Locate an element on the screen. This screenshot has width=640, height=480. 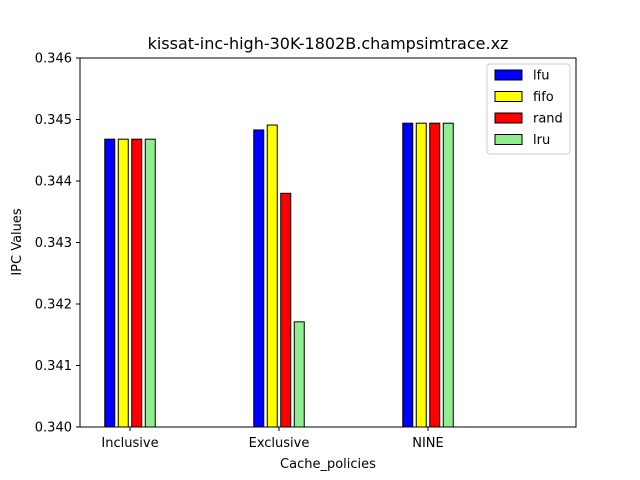
bar-lru-exclusive is located at coordinates (299, 374).